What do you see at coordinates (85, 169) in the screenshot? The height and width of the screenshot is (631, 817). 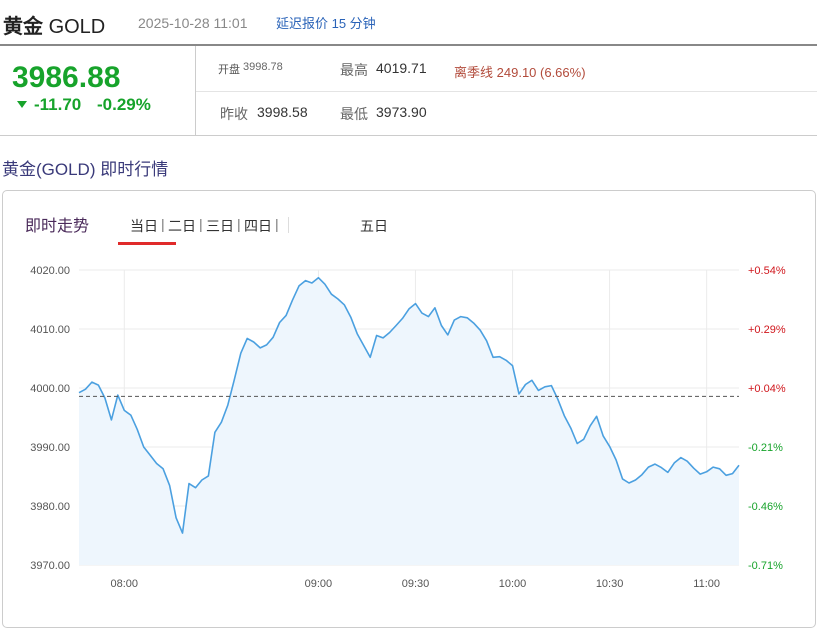 I see `section-title: 黄金(GOLD) 即时行情` at bounding box center [85, 169].